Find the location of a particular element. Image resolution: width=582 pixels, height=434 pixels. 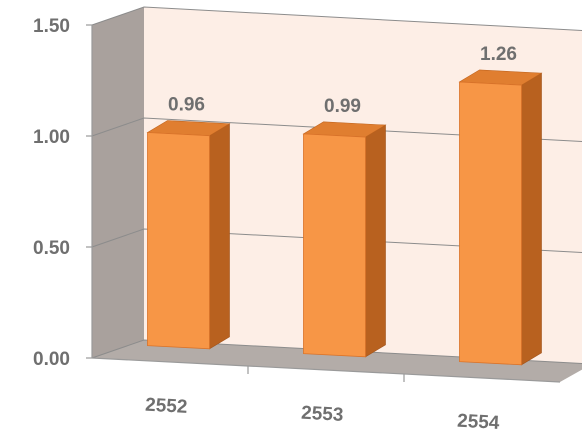

y-tick-label: 1.50 is located at coordinates (51, 26).